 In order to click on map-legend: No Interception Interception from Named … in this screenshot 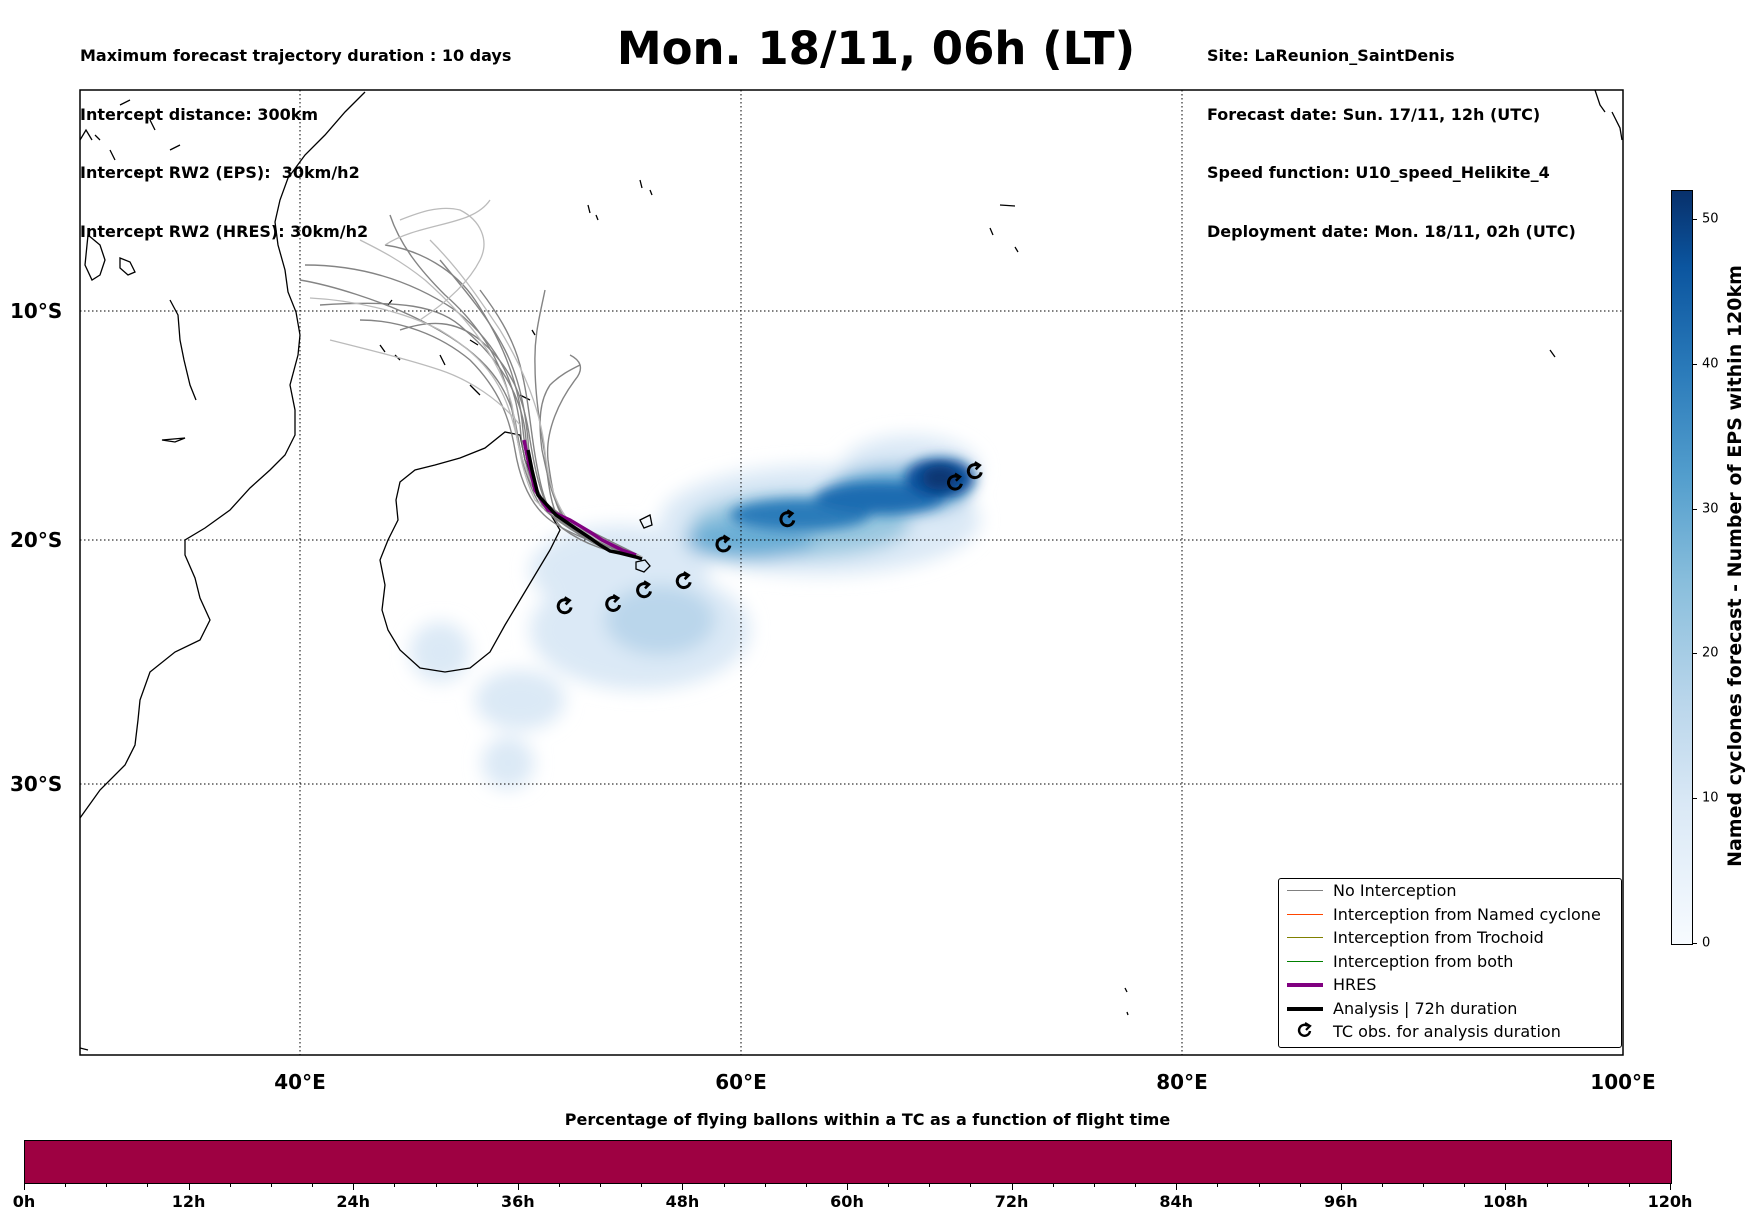, I will do `click(1450, 963)`.